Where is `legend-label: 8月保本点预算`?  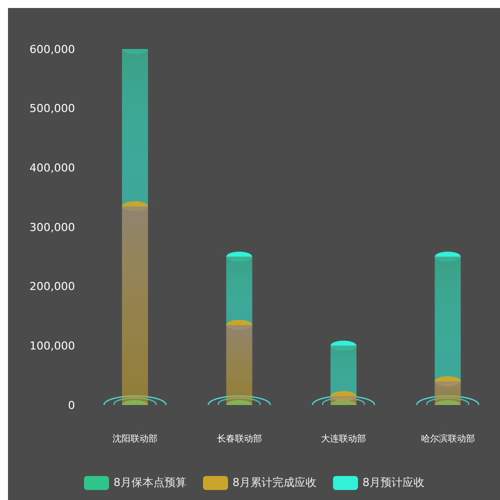
legend-label: 8月保本点预算 is located at coordinates (149, 482).